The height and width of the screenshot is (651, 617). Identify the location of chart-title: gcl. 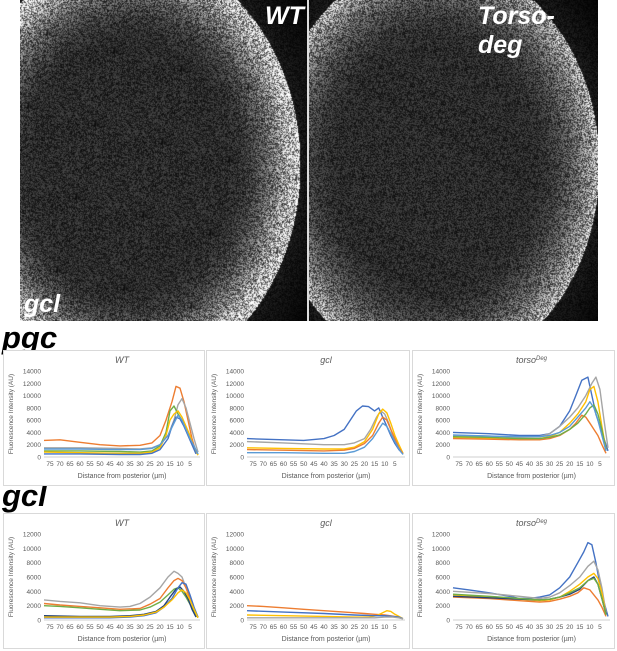
(326, 360).